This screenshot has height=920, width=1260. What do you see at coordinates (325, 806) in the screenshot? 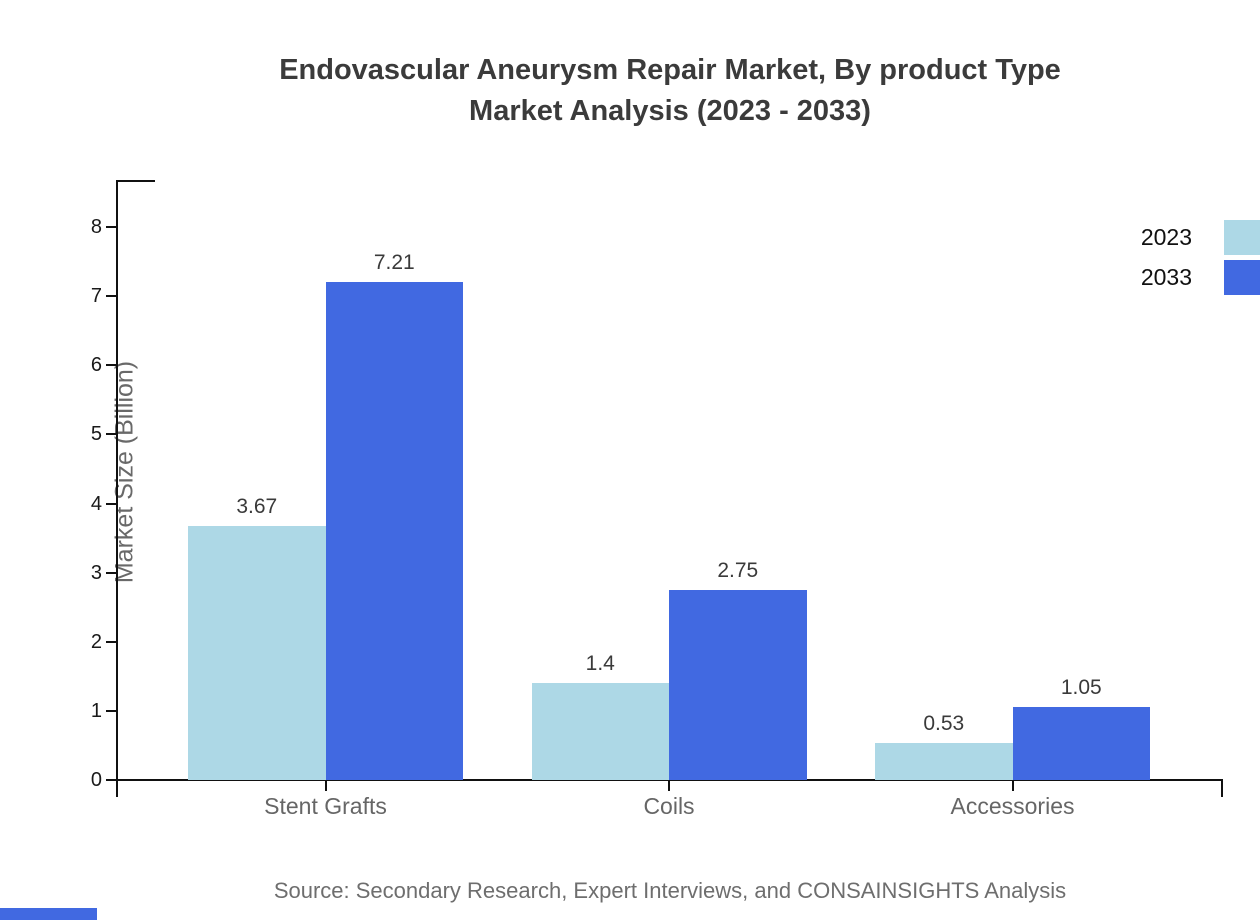
I see `x-category-label: Stent Grafts` at bounding box center [325, 806].